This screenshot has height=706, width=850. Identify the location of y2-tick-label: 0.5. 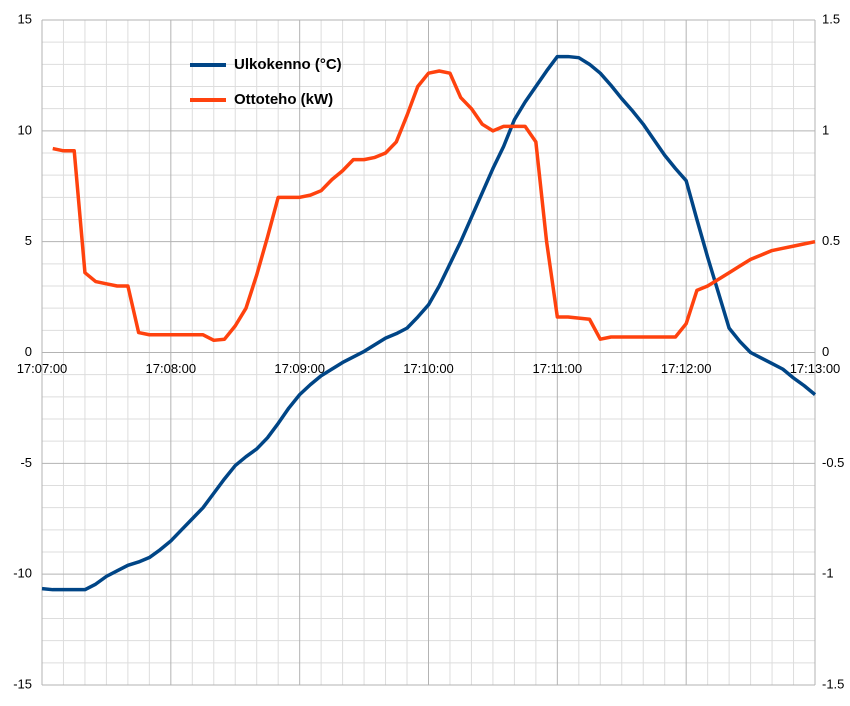
(831, 240).